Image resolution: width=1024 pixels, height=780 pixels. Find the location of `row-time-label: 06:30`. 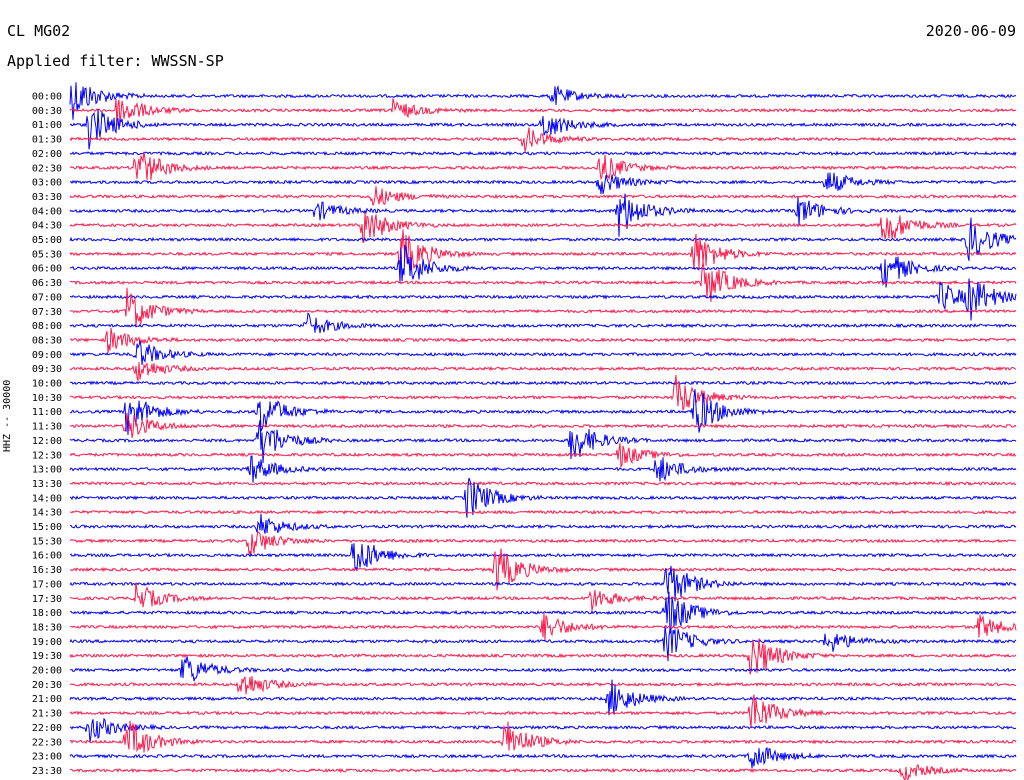

row-time-label: 06:30 is located at coordinates (47, 283).